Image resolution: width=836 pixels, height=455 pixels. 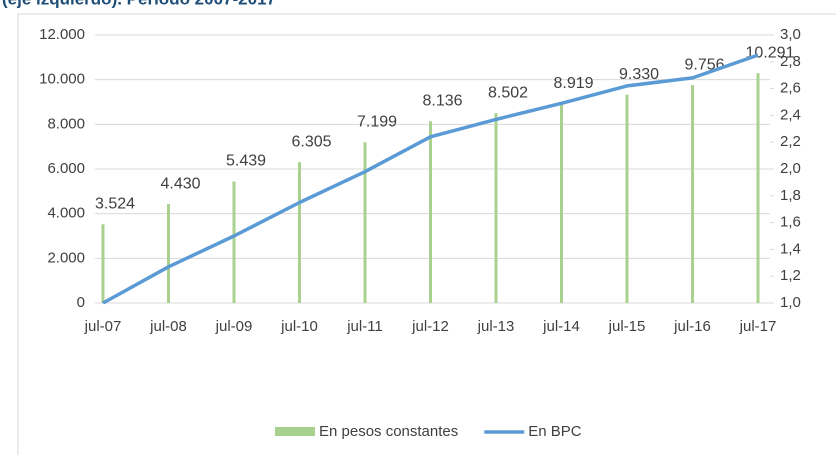 I want to click on y-tick-label: 6.000, so click(x=66, y=168).